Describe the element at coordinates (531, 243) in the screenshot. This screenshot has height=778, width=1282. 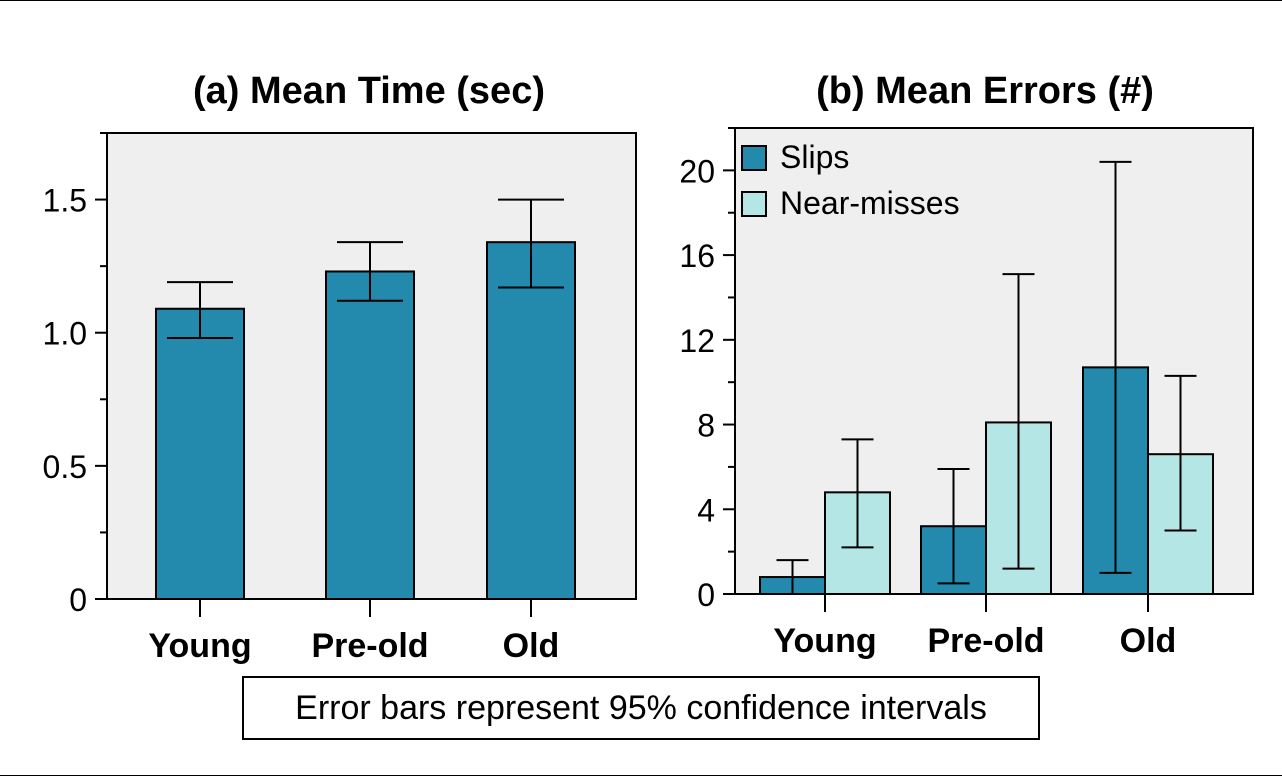
I see `error-bar-old-value` at that location.